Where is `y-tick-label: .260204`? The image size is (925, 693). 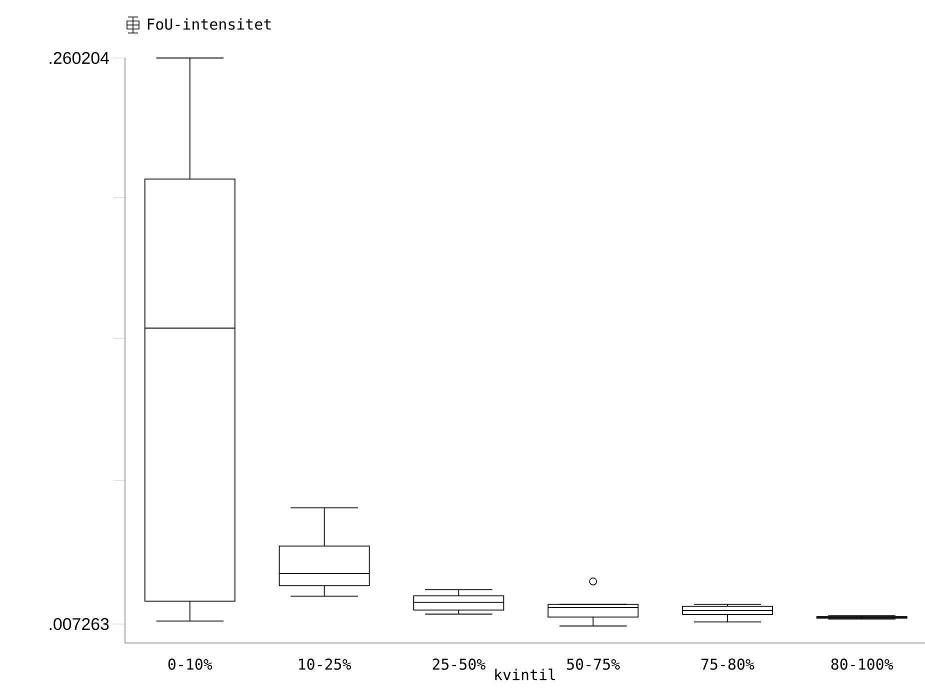
y-tick-label: .260204 is located at coordinates (79, 58).